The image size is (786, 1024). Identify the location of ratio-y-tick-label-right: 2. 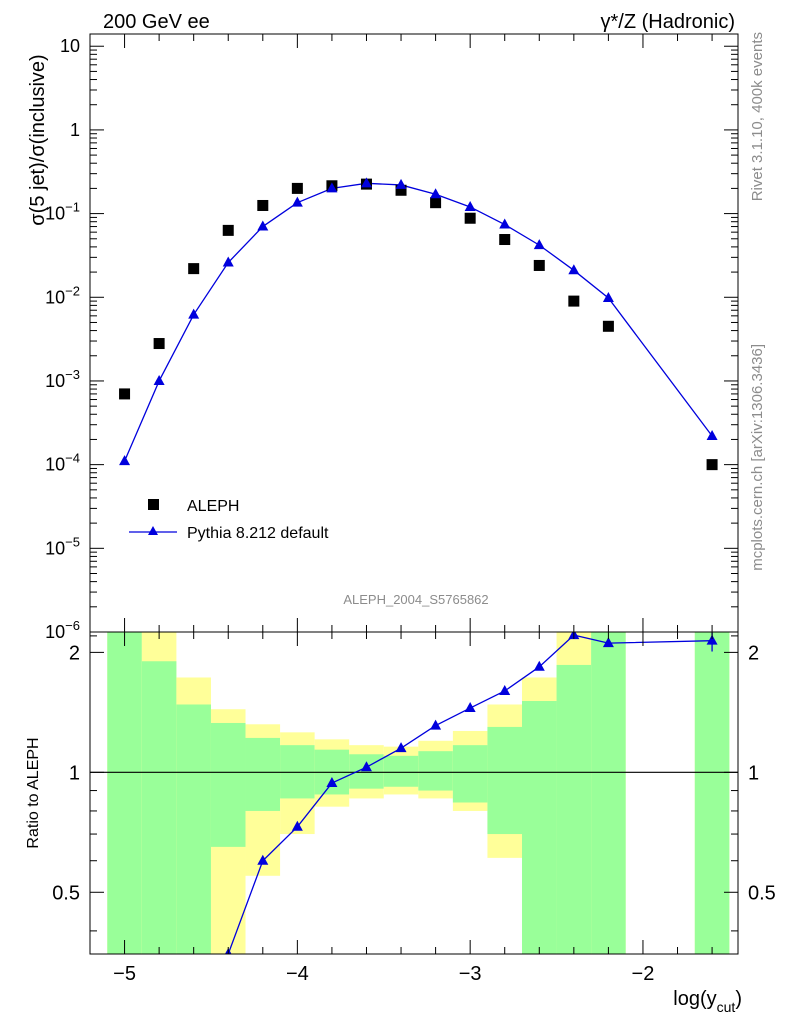
(753, 653).